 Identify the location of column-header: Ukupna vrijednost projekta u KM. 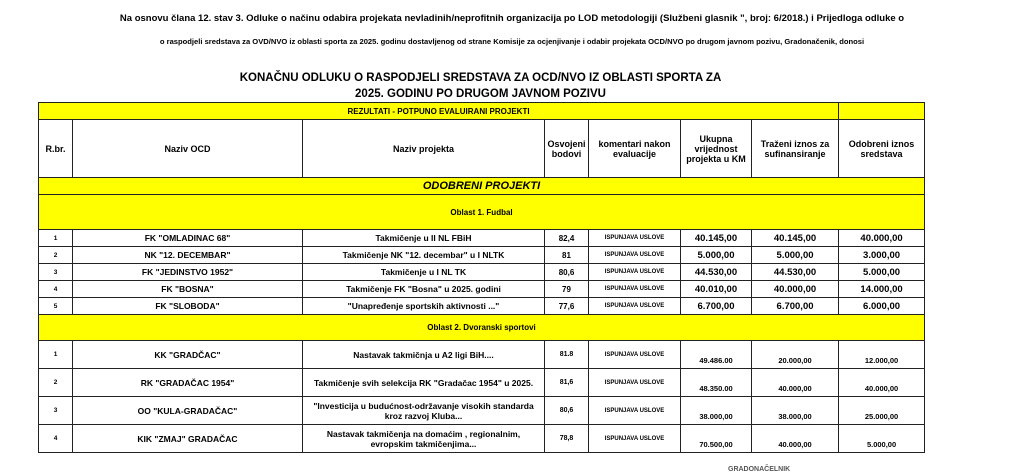
(716, 148).